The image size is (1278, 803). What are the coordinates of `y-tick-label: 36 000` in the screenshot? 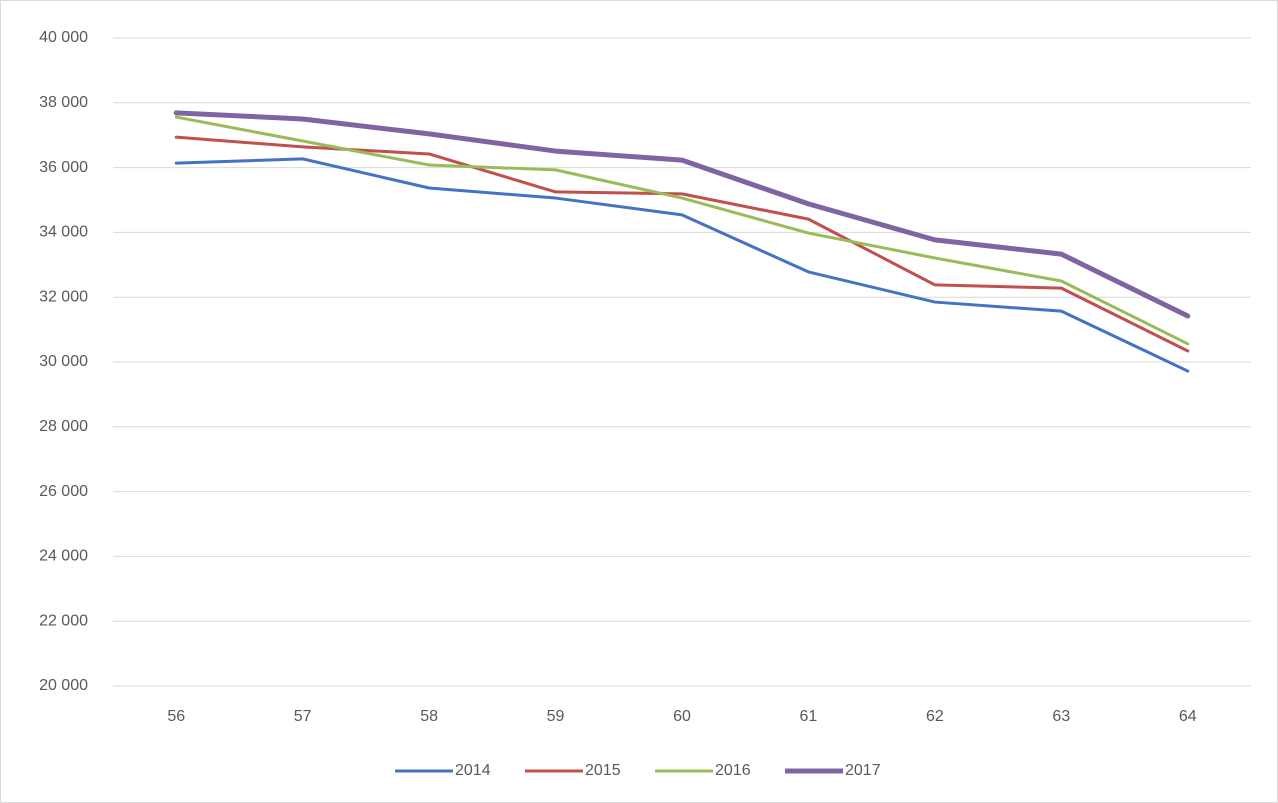 It's located at (63, 167).